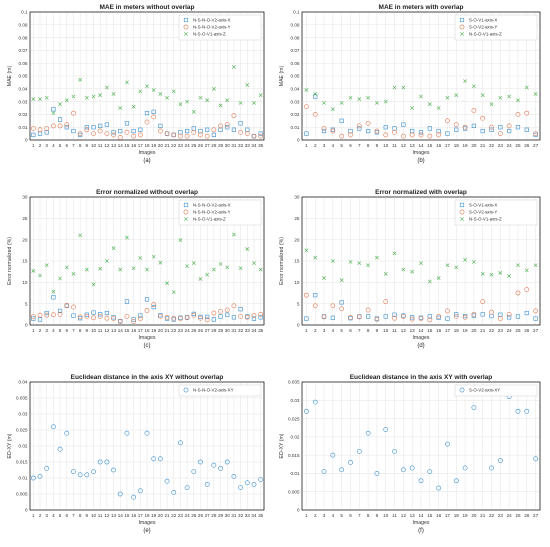  What do you see at coordinates (420, 346) in the screenshot?
I see `panel-label: (d)` at bounding box center [420, 346].